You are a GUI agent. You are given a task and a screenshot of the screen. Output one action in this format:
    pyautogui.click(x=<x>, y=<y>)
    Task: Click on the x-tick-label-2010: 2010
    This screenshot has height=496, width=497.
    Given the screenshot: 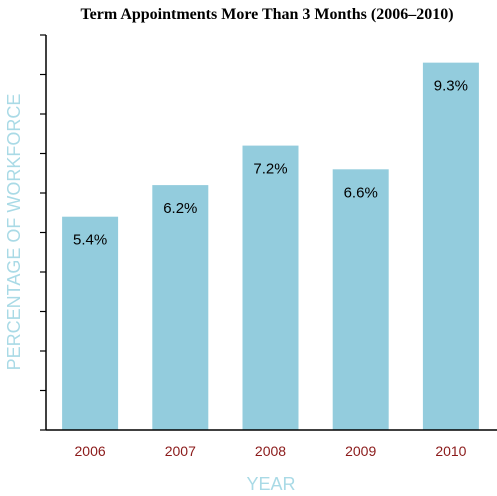 What is the action you would take?
    pyautogui.click(x=450, y=451)
    